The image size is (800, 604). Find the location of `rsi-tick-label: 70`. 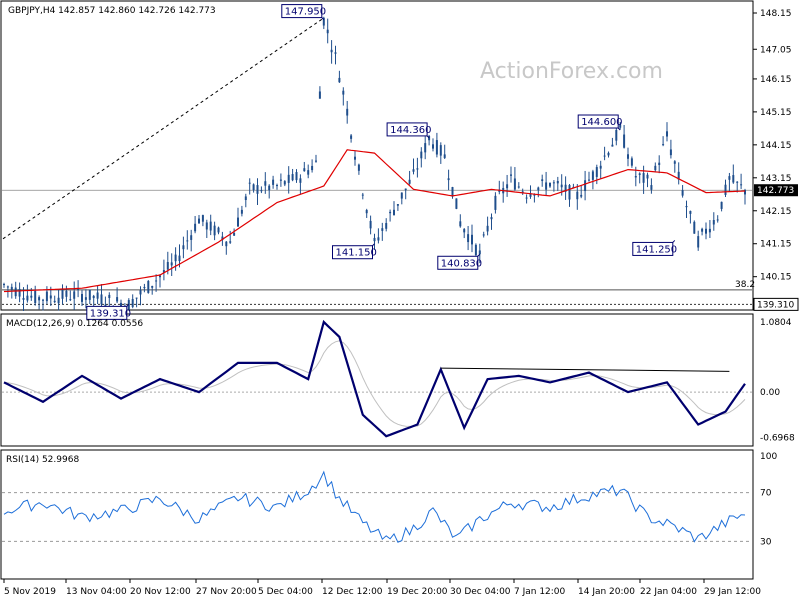

rsi-tick-label: 70 is located at coordinates (766, 494).